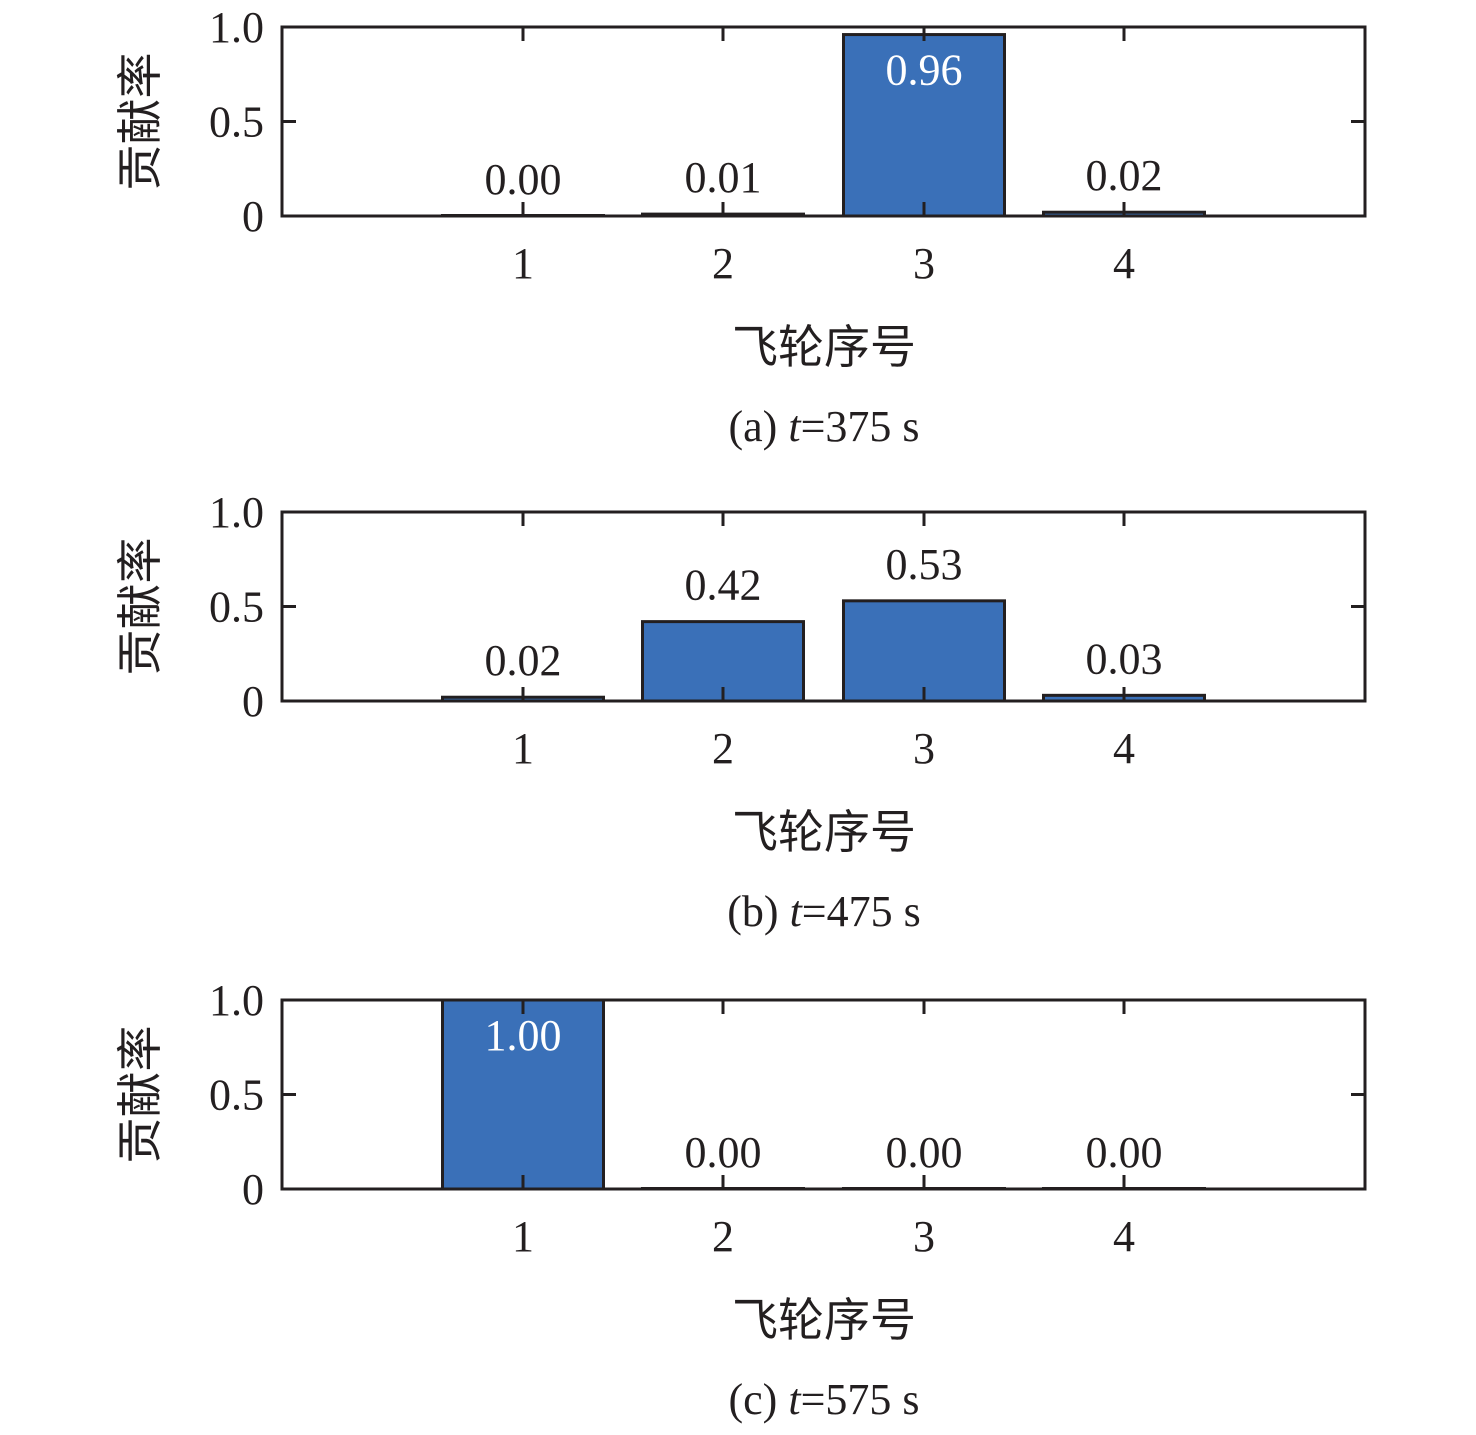  Describe the element at coordinates (860, 426) in the screenshot. I see `caption-suffix: =375 s` at that location.